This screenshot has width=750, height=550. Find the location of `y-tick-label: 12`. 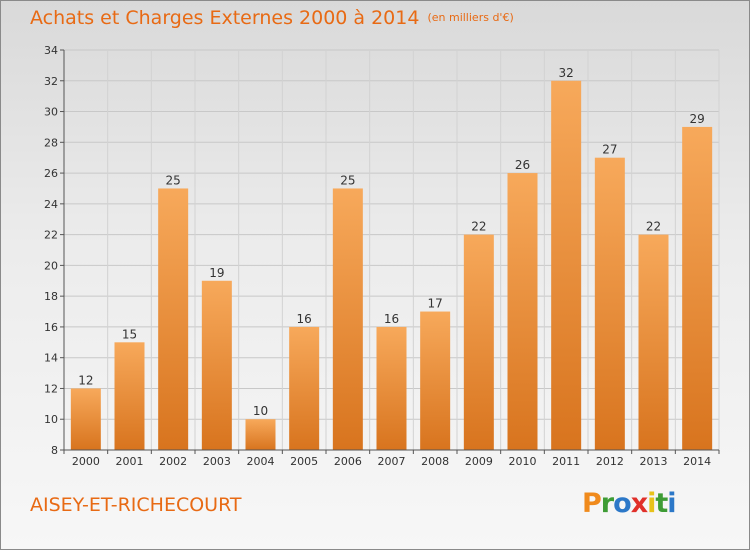

y-tick-label: 12 is located at coordinates (51, 388).